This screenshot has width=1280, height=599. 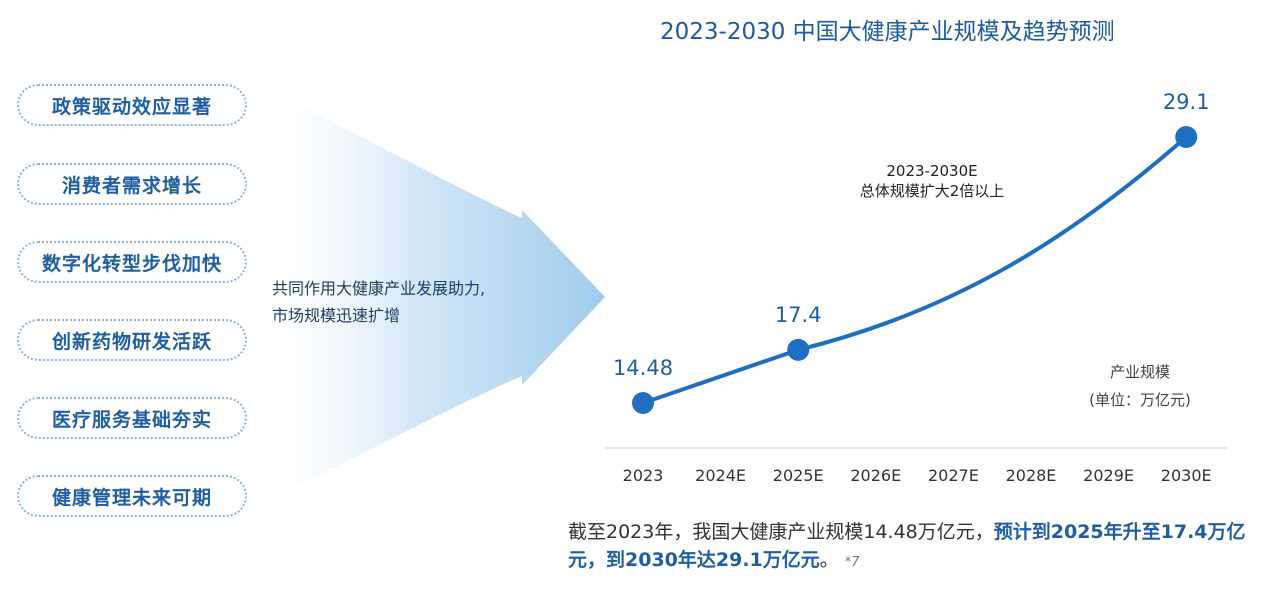 What do you see at coordinates (643, 368) in the screenshot?
I see `data-label: 14.48` at bounding box center [643, 368].